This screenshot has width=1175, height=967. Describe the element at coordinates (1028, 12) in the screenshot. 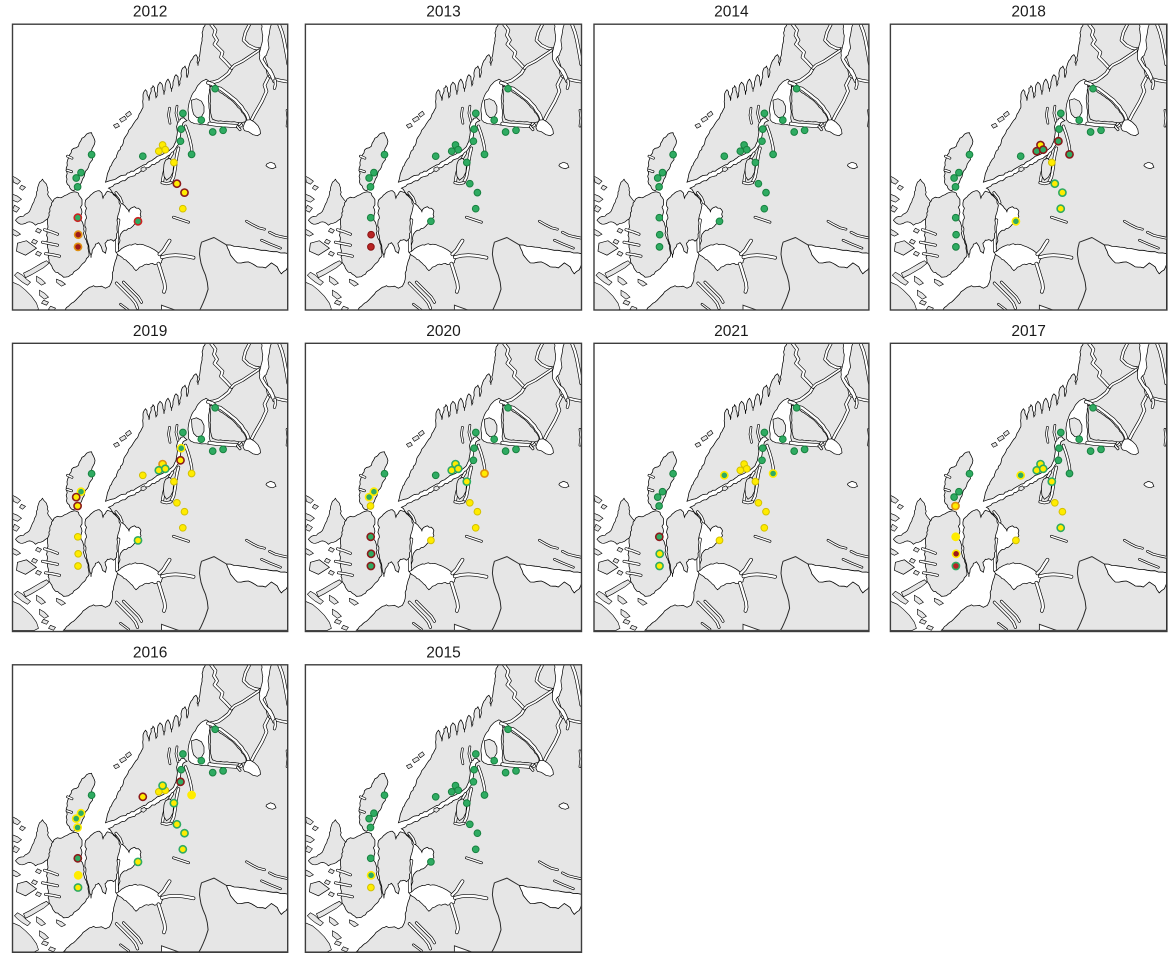

I see `svg-text: 2018` at that location.